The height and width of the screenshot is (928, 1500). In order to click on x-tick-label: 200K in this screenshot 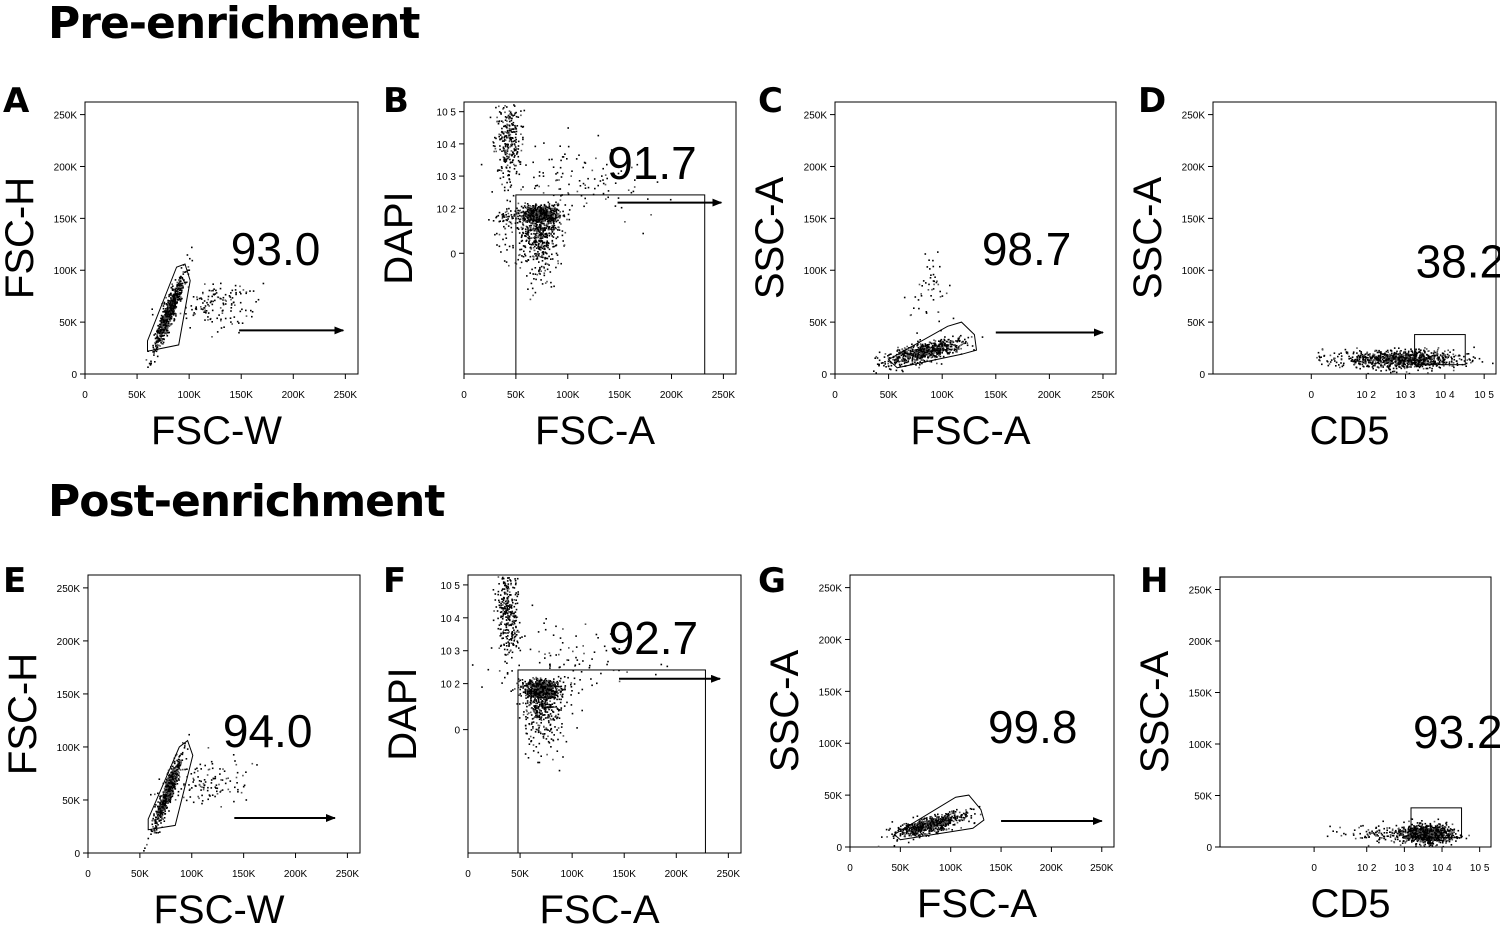, I will do `click(296, 874)`.